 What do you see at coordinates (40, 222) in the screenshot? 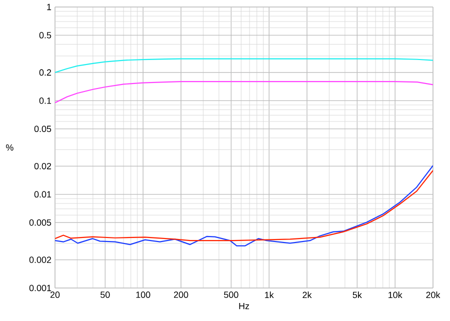
I see `y-tick-label: 0.005` at bounding box center [40, 222].